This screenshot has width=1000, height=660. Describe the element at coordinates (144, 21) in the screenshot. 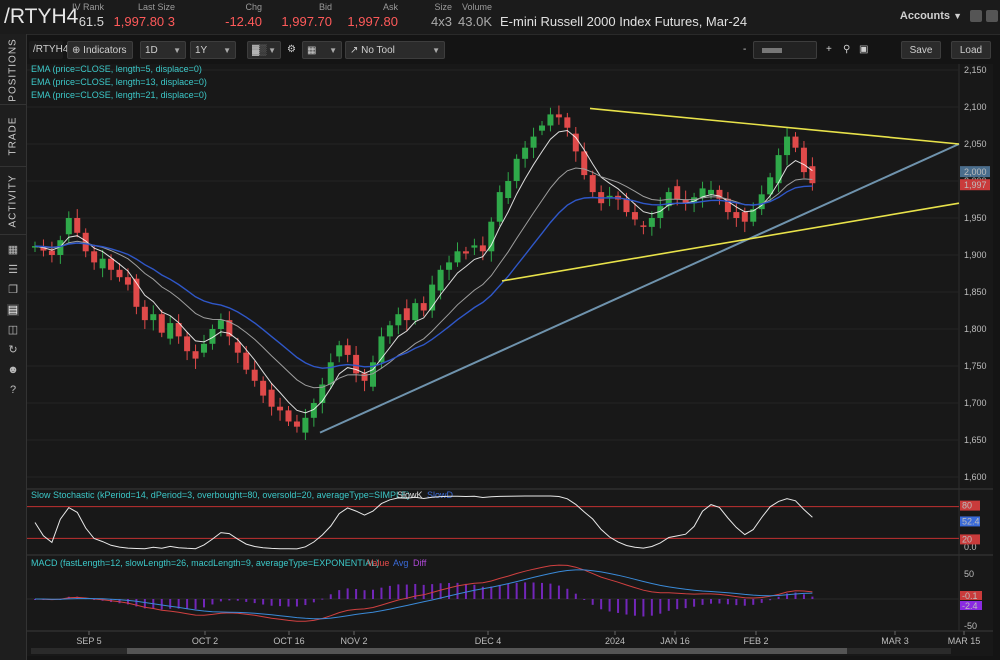

I see `quote-field-value: 1,997.80 3` at that location.